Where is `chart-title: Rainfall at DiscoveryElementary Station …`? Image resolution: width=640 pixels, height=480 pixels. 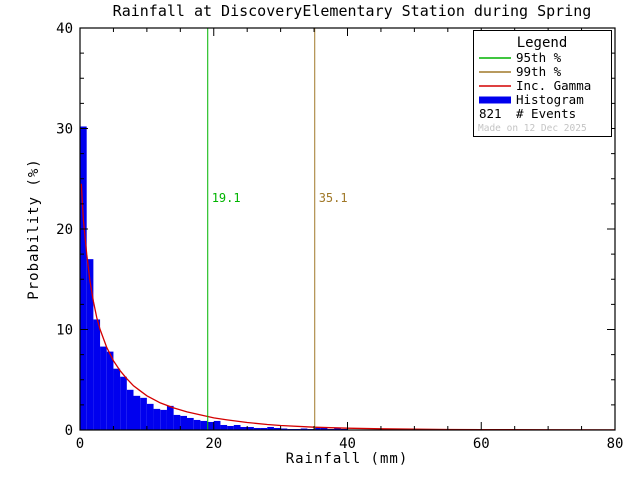
chart-title: Rainfall at DiscoveryElementary Station … is located at coordinates (352, 11).